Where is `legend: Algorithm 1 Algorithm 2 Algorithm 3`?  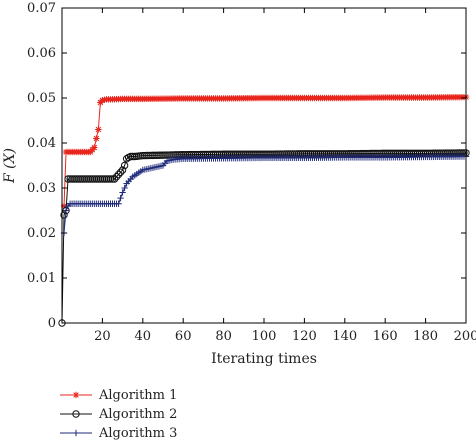
legend: Algorithm 1 Algorithm 2 Algorithm 3 is located at coordinates (118, 414).